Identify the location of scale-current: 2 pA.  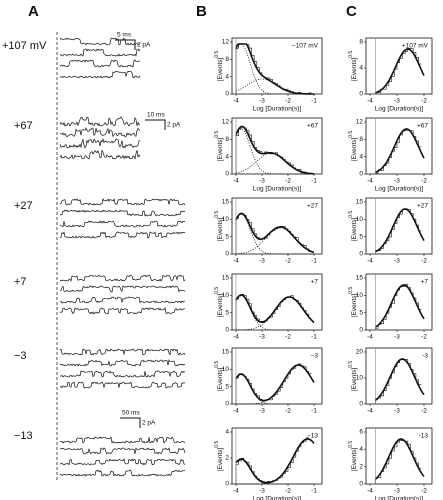
(149, 423).